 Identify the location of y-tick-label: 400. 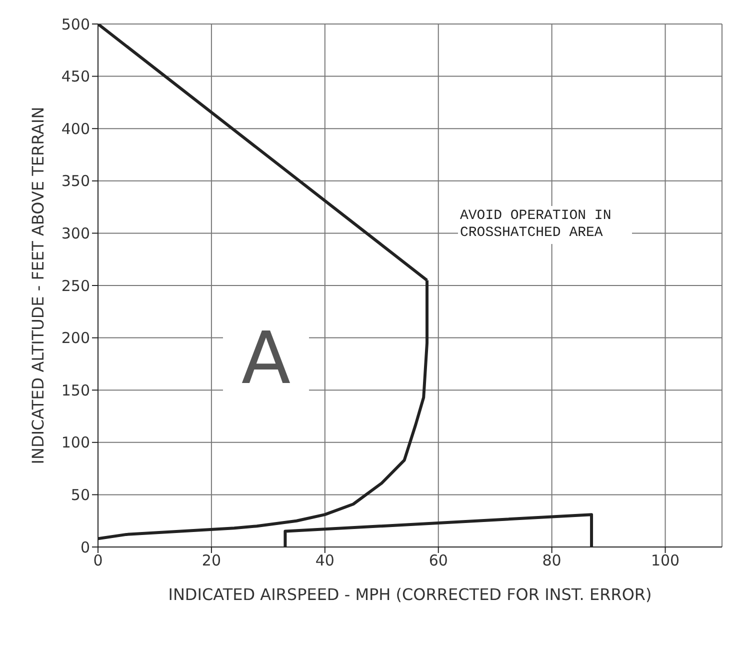
(75, 129).